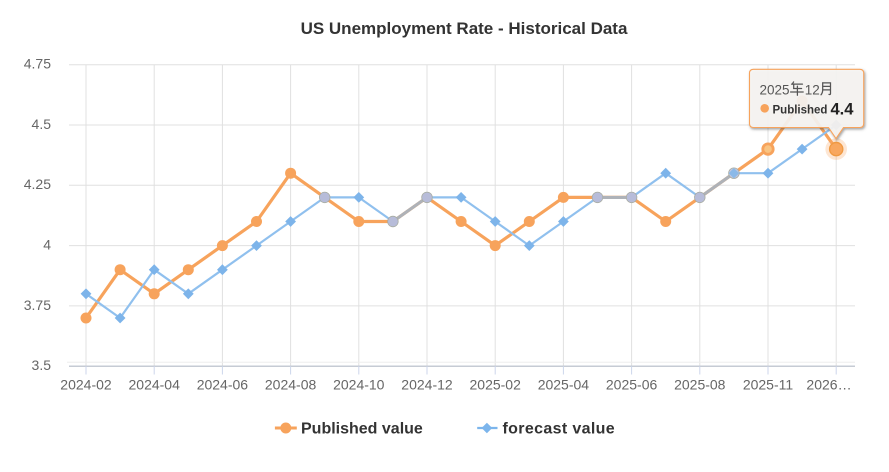 The height and width of the screenshot is (472, 889). What do you see at coordinates (37, 184) in the screenshot?
I see `svg-text: 4.25` at bounding box center [37, 184].